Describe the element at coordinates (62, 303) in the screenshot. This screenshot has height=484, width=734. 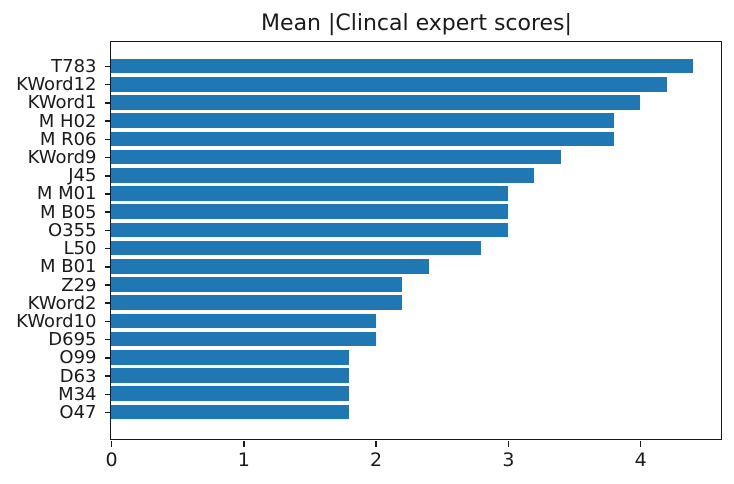
I see `y-tick-label-KWord2: KWord2` at that location.